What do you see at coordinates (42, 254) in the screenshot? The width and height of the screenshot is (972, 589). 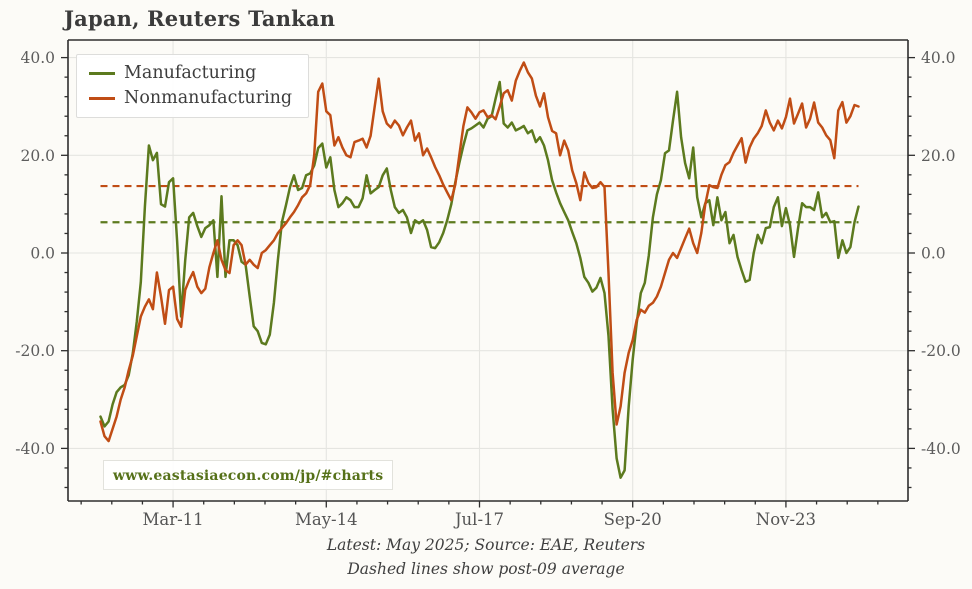 I see `y-axis-label-left: 0.0` at bounding box center [42, 254].